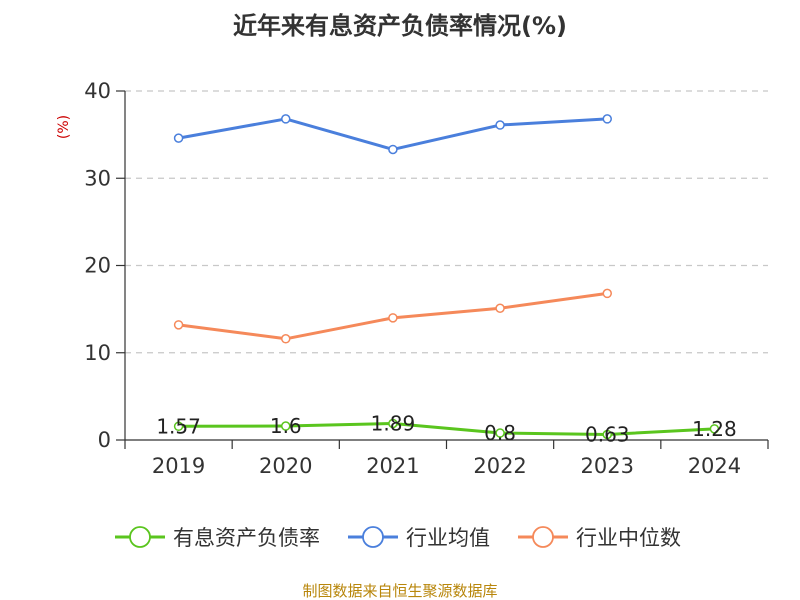 The image size is (800, 600). I want to click on y-tick-label: 20, so click(97, 266).